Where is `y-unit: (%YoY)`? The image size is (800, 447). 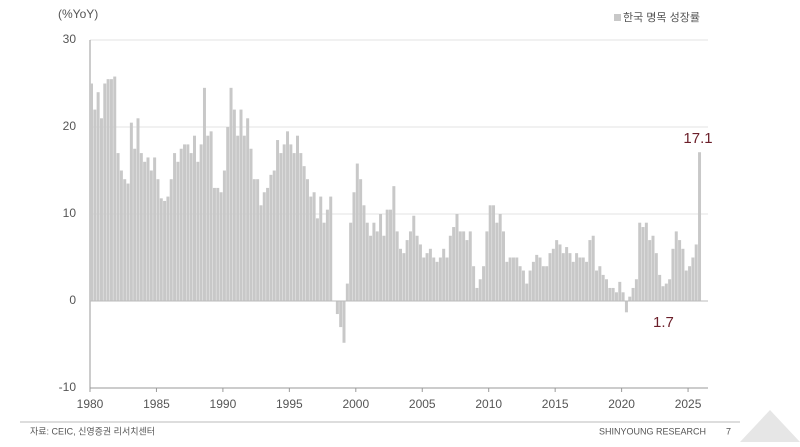
y-unit: (%YoY) is located at coordinates (78, 14).